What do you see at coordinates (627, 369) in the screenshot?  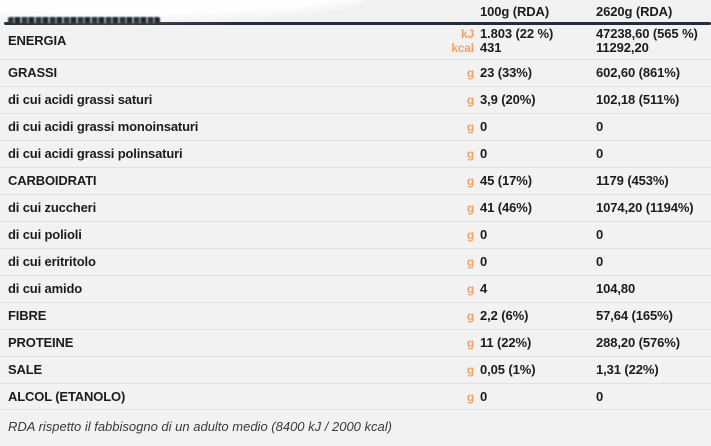 I see `value-per-2620g: 1,31 (22%)` at bounding box center [627, 369].